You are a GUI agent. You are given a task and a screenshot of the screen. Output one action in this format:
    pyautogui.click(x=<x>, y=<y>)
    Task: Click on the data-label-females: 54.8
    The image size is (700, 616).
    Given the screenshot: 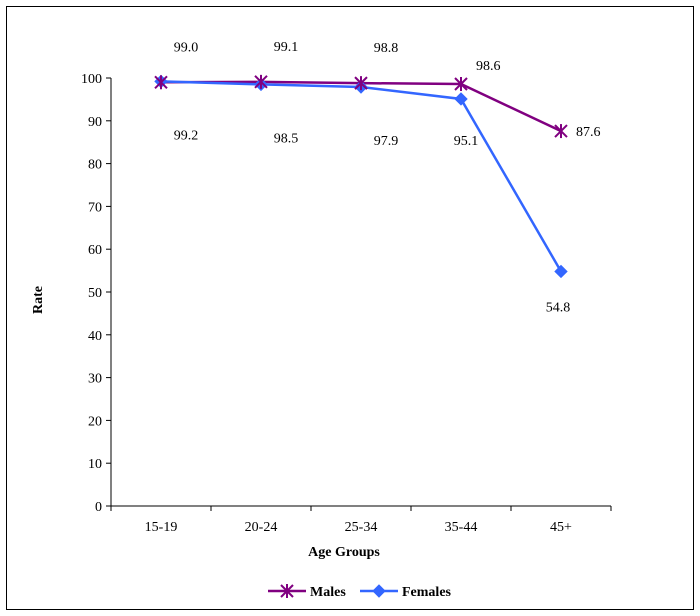 What is the action you would take?
    pyautogui.click(x=558, y=307)
    